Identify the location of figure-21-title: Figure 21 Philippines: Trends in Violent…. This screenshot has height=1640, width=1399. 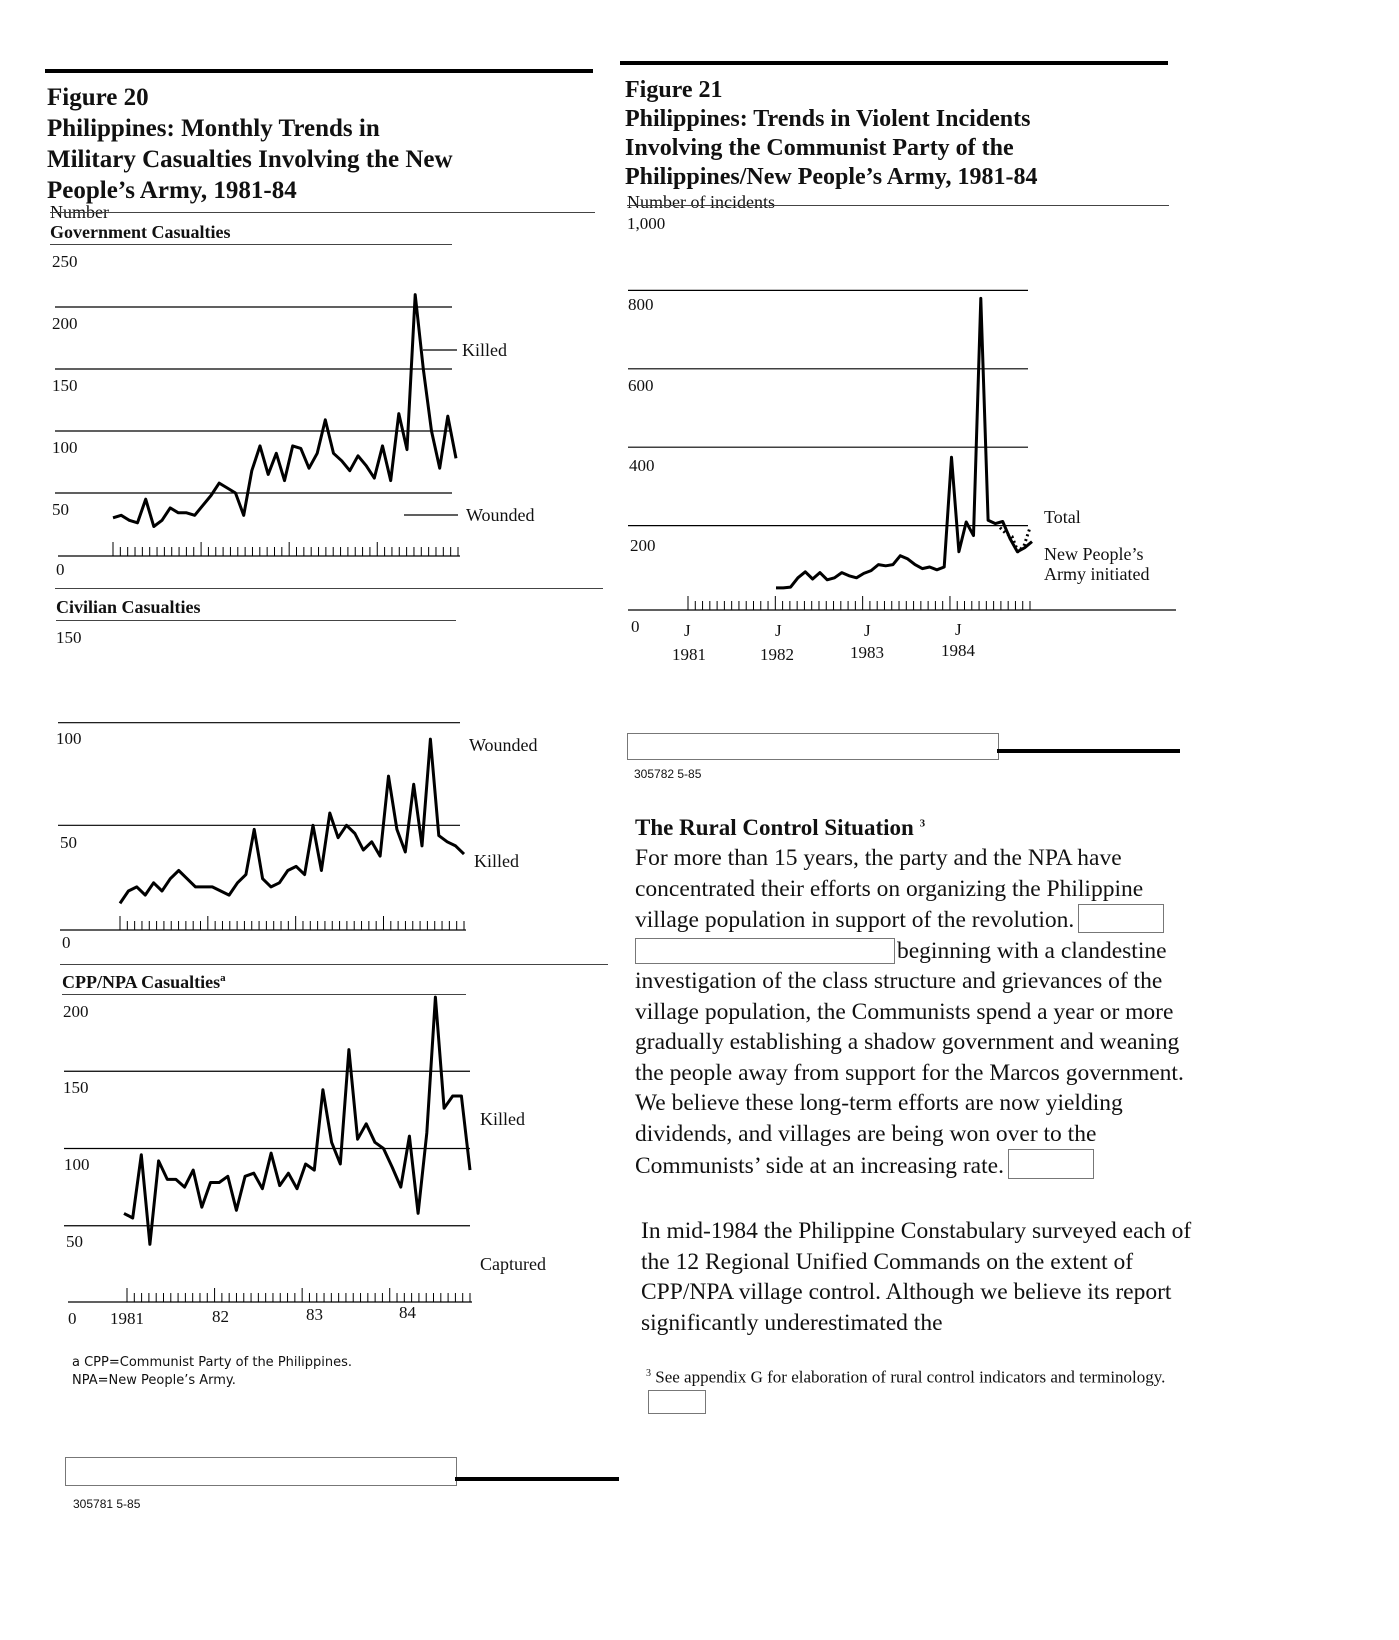
(831, 134).